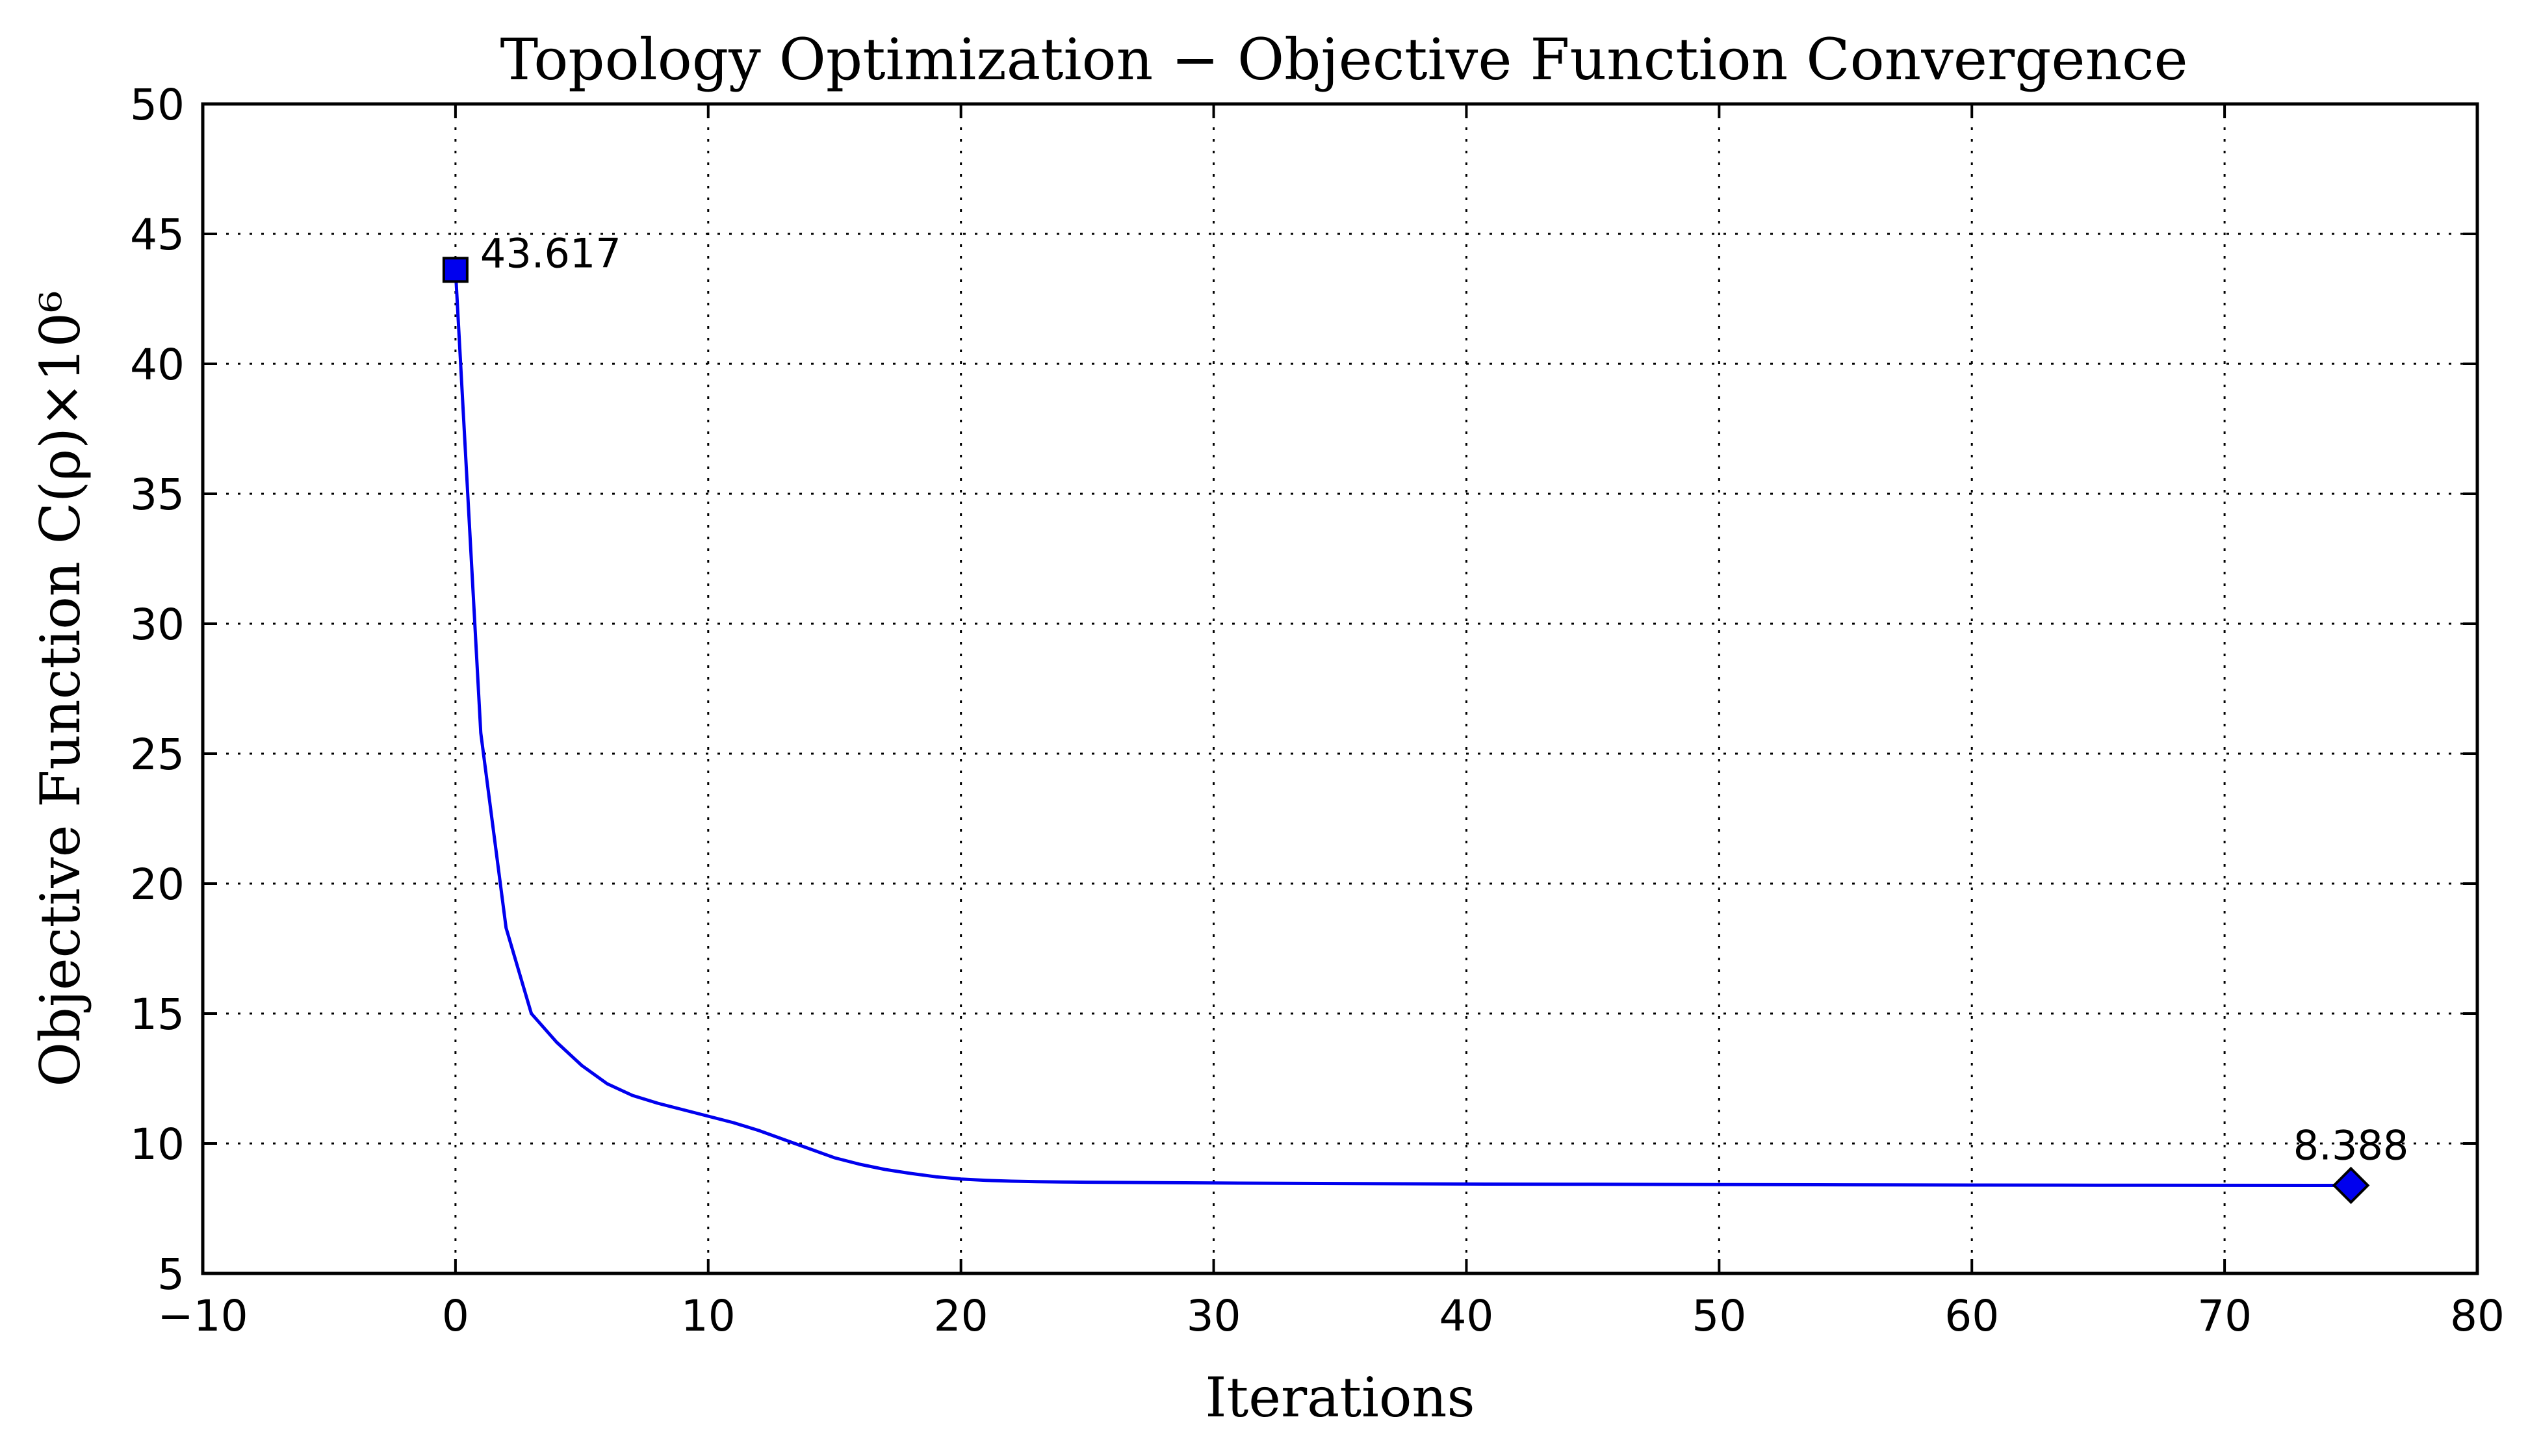 This screenshot has height=1456, width=2528. I want to click on x-tick-label: 80, so click(2477, 1316).